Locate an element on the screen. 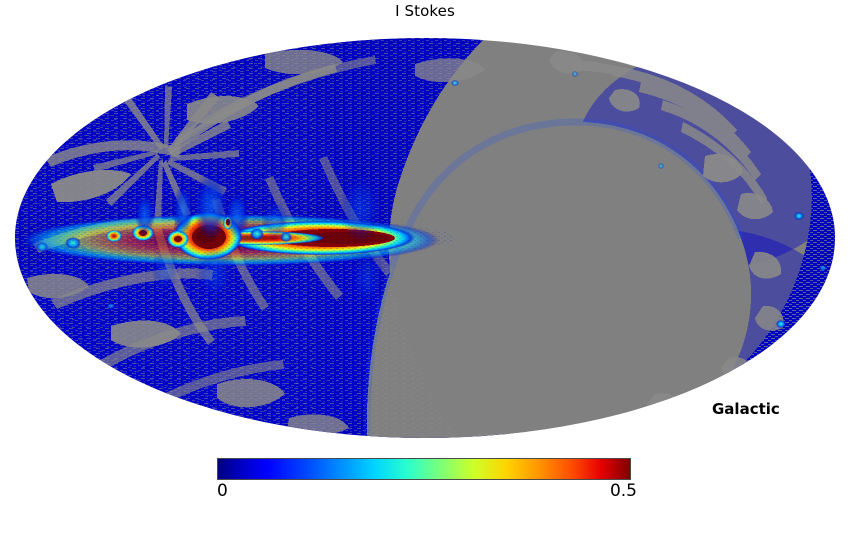 The width and height of the screenshot is (850, 540). page-title: I Stokes is located at coordinates (425, 11).